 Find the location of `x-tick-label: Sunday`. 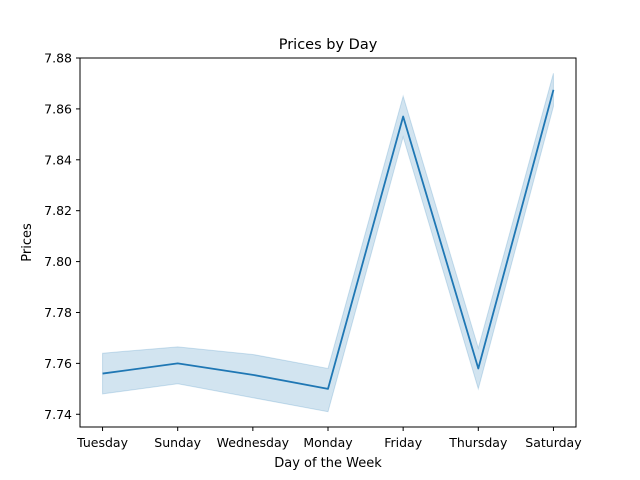

x-tick-label: Sunday is located at coordinates (177, 442).